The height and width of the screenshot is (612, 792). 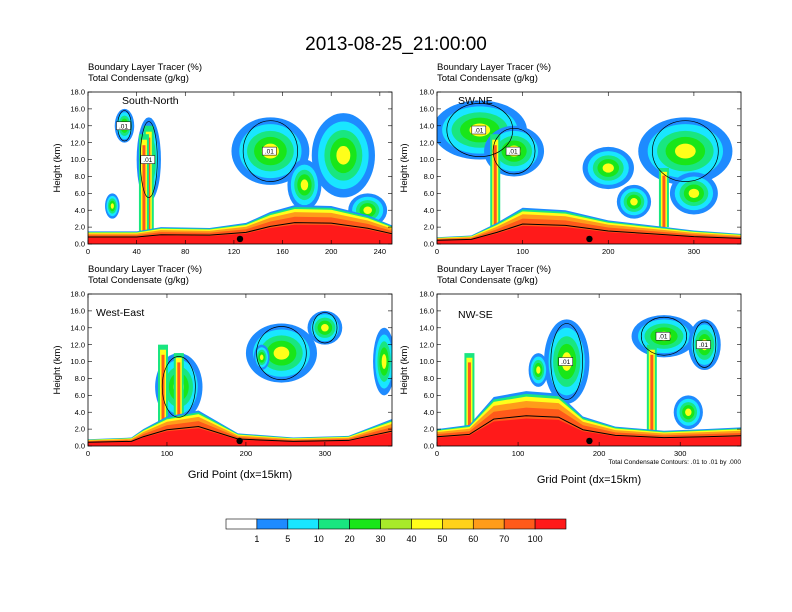 What do you see at coordinates (319, 539) in the screenshot?
I see `colorbar-label: 10` at bounding box center [319, 539].